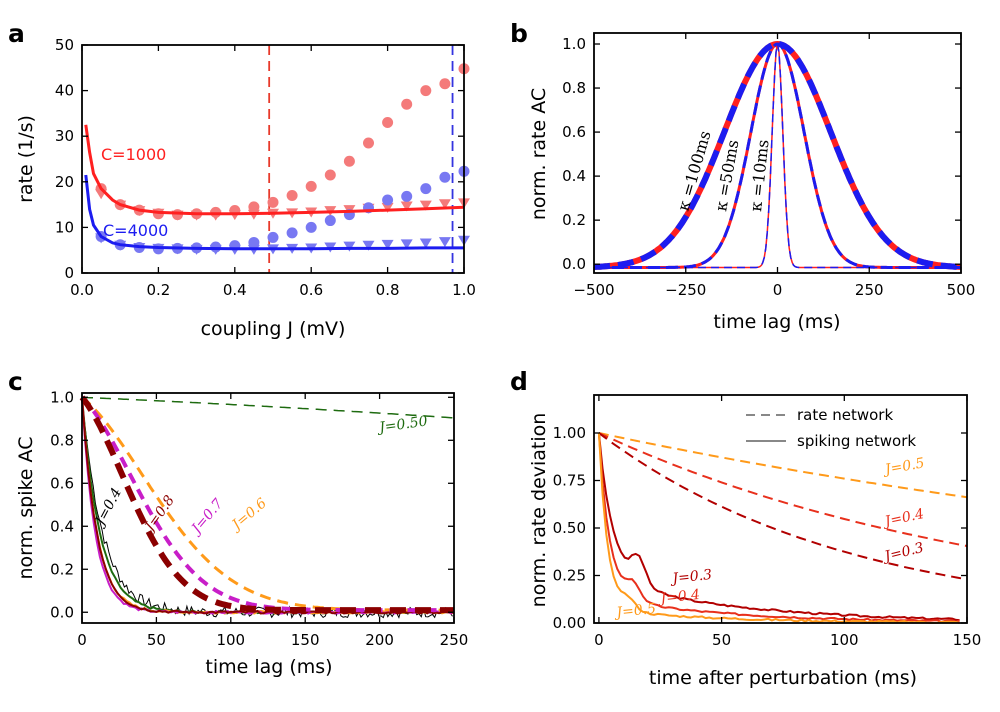 The height and width of the screenshot is (712, 1000). What do you see at coordinates (685, 290) in the screenshot?
I see `panel-b-xtick-label: −250` at bounding box center [685, 290].